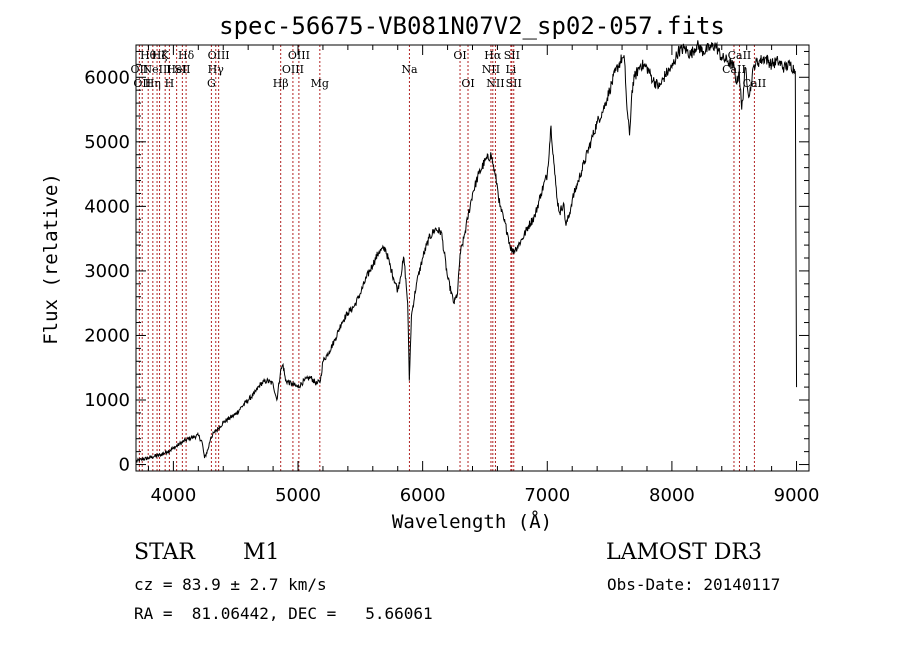 This screenshot has width=900, height=649. Describe the element at coordinates (211, 83) in the screenshot. I see `line-label-11: G` at that location.